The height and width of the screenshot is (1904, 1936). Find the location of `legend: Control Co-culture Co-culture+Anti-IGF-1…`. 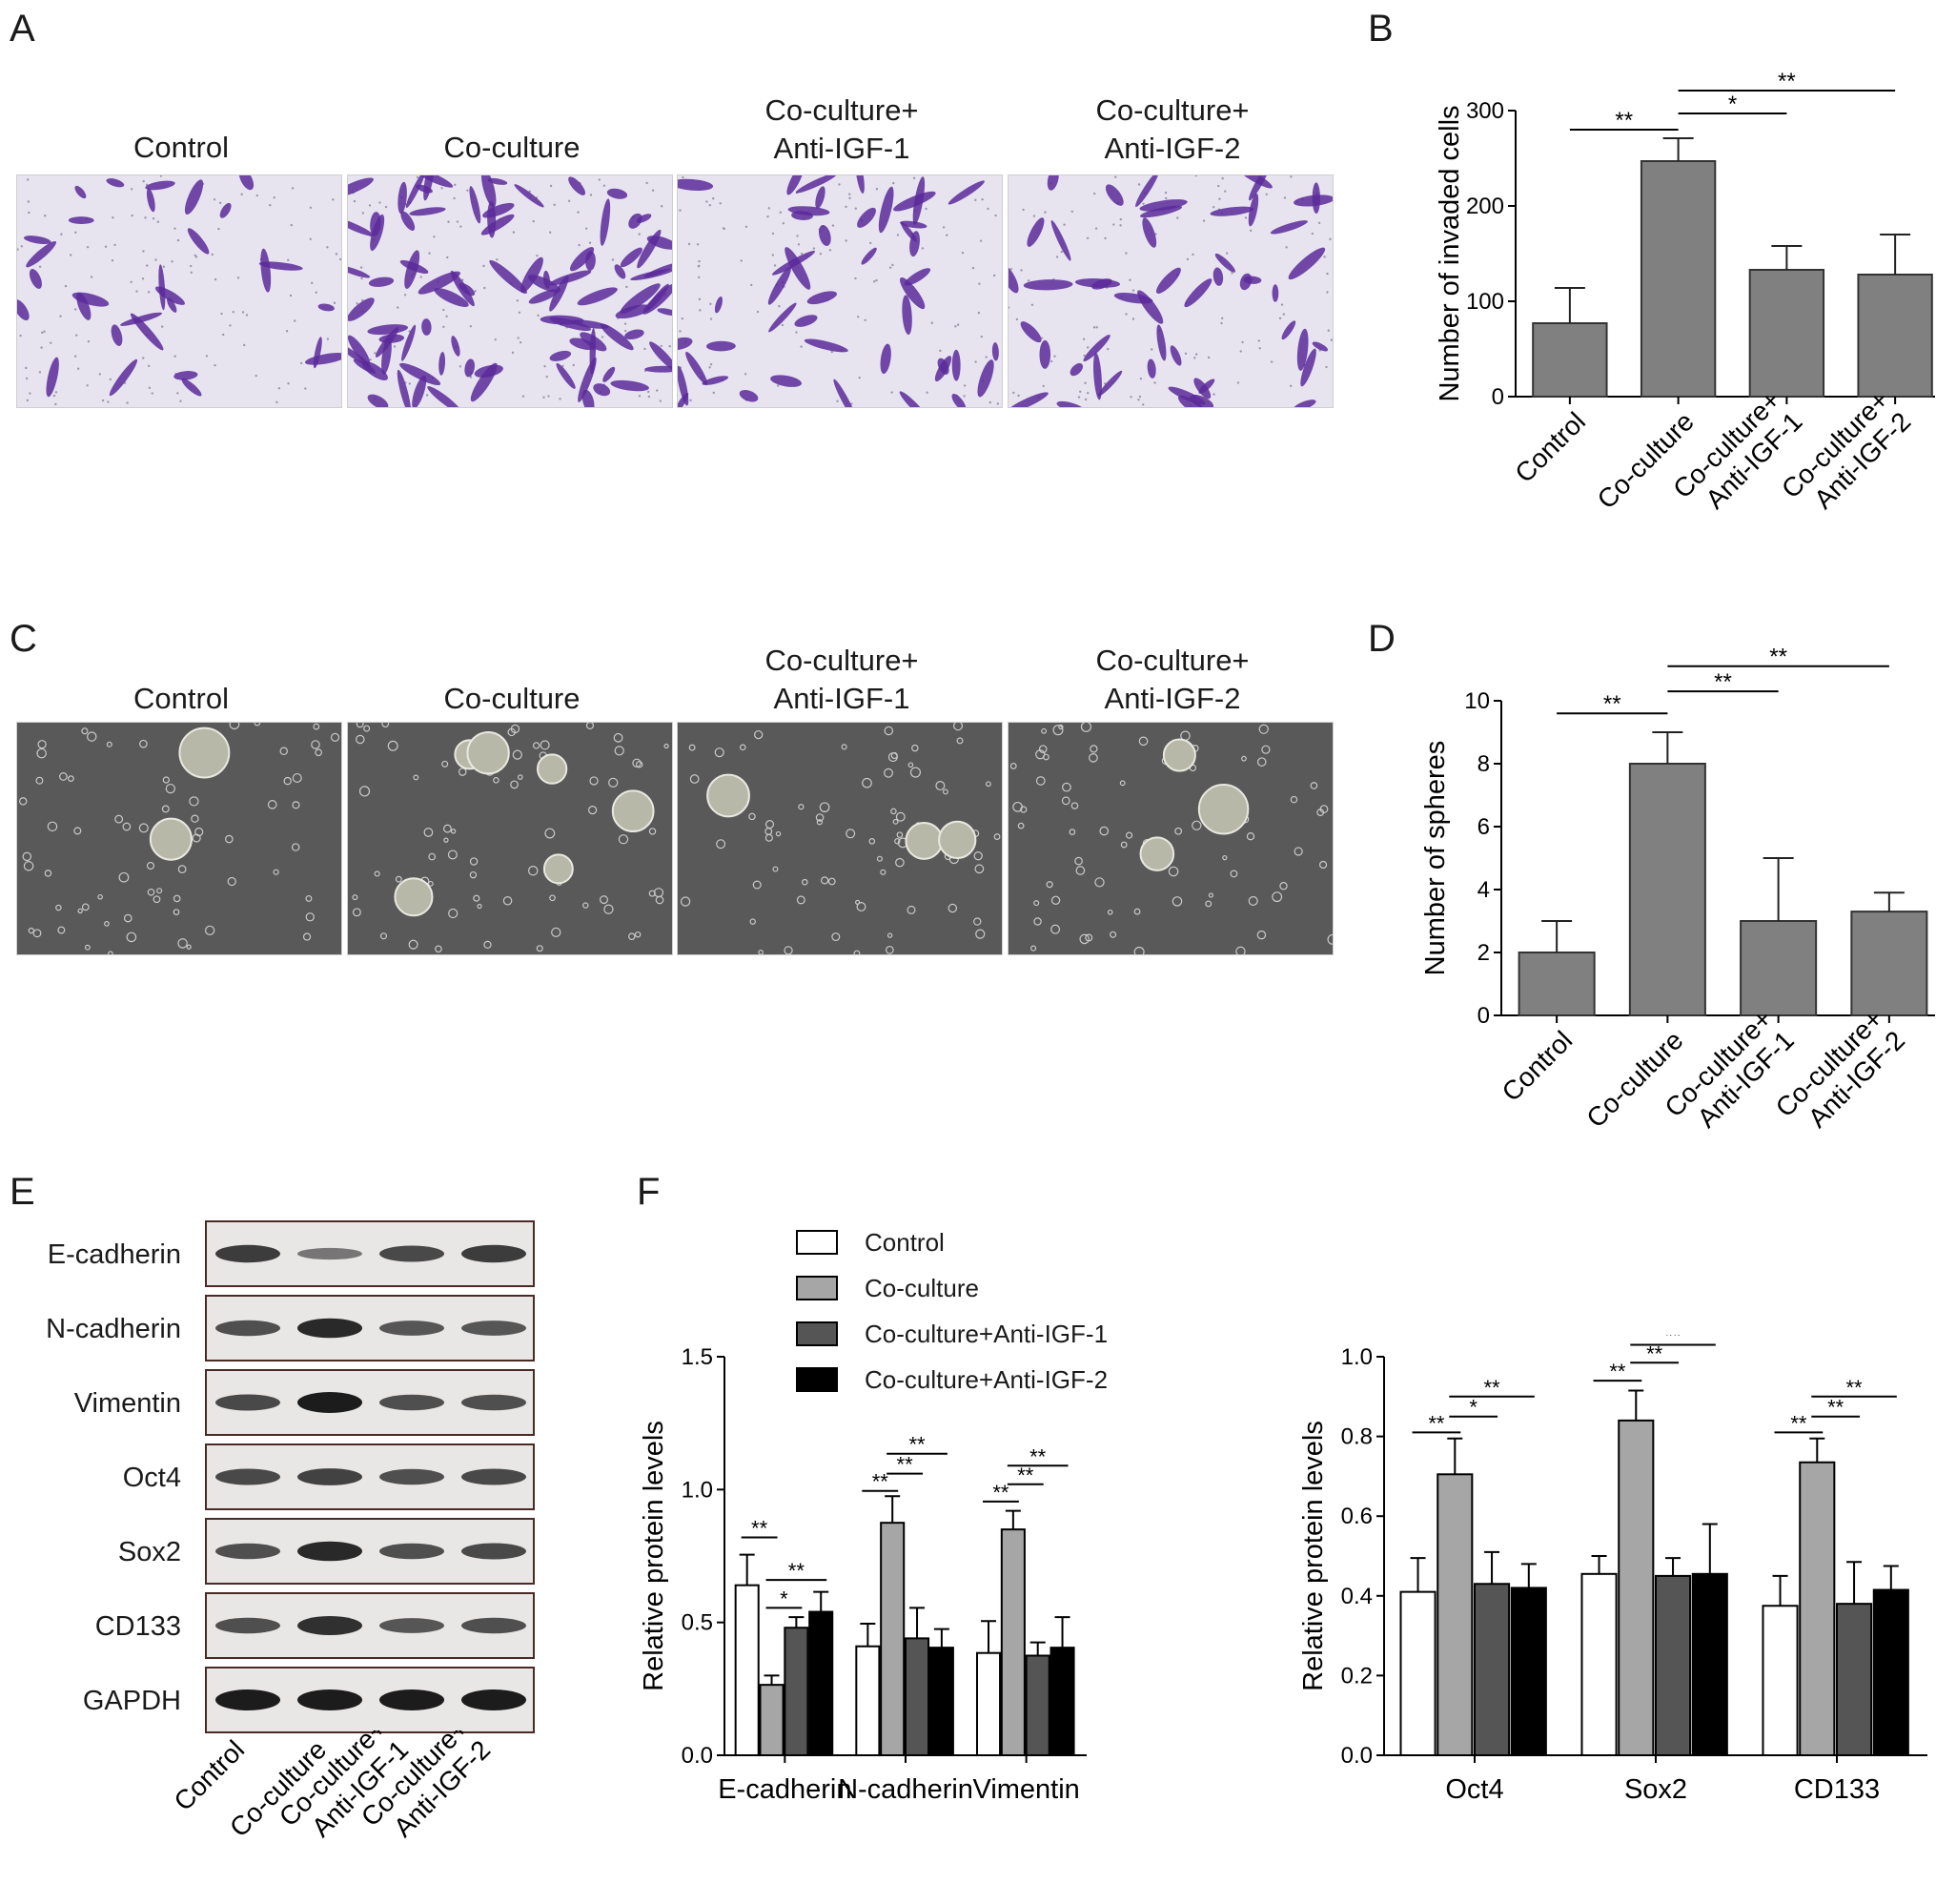

legend: Control Co-culture Co-culture+Anti-IGF-1… is located at coordinates (996, 1324).